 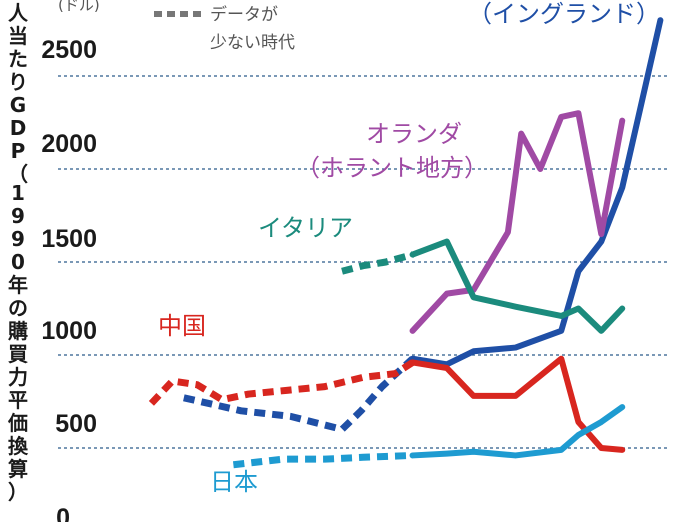 I want to click on label-japan: 日本, so click(x=234, y=482).